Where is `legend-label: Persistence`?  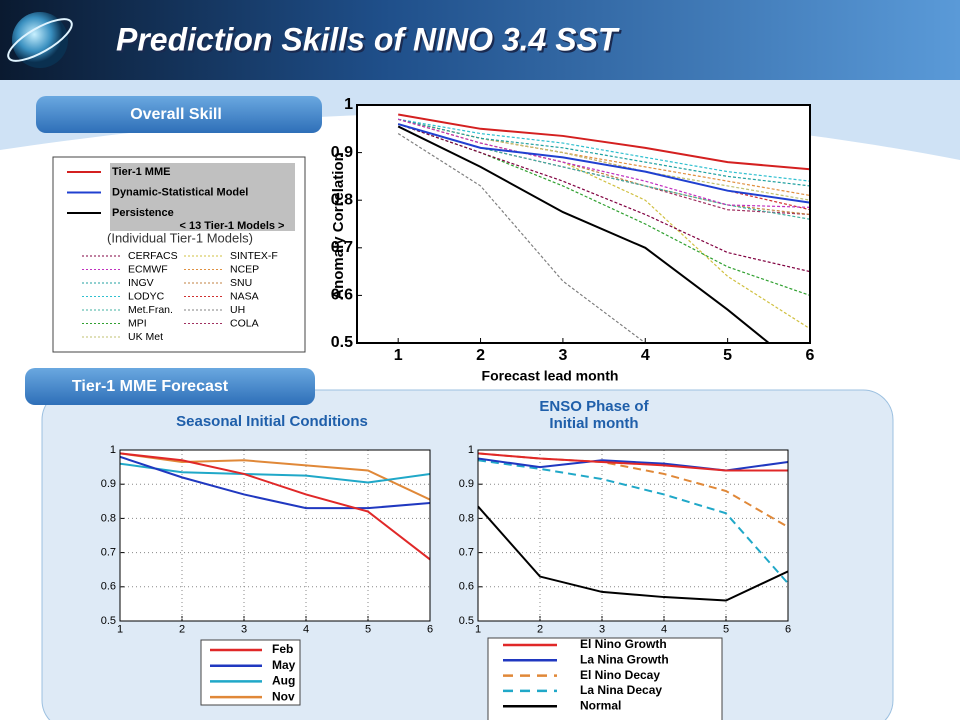 legend-label: Persistence is located at coordinates (143, 213).